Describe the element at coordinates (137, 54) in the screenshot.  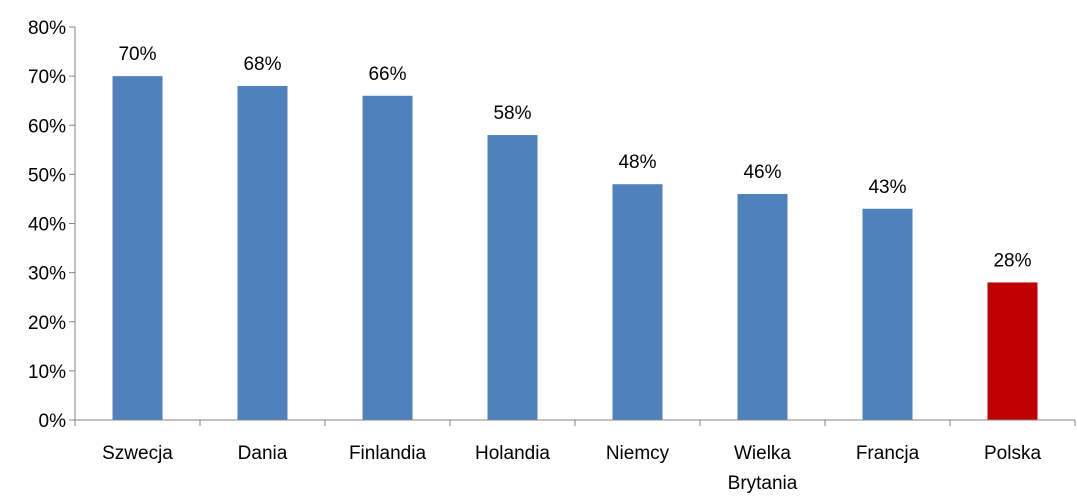
I see `data-label: 70%` at that location.